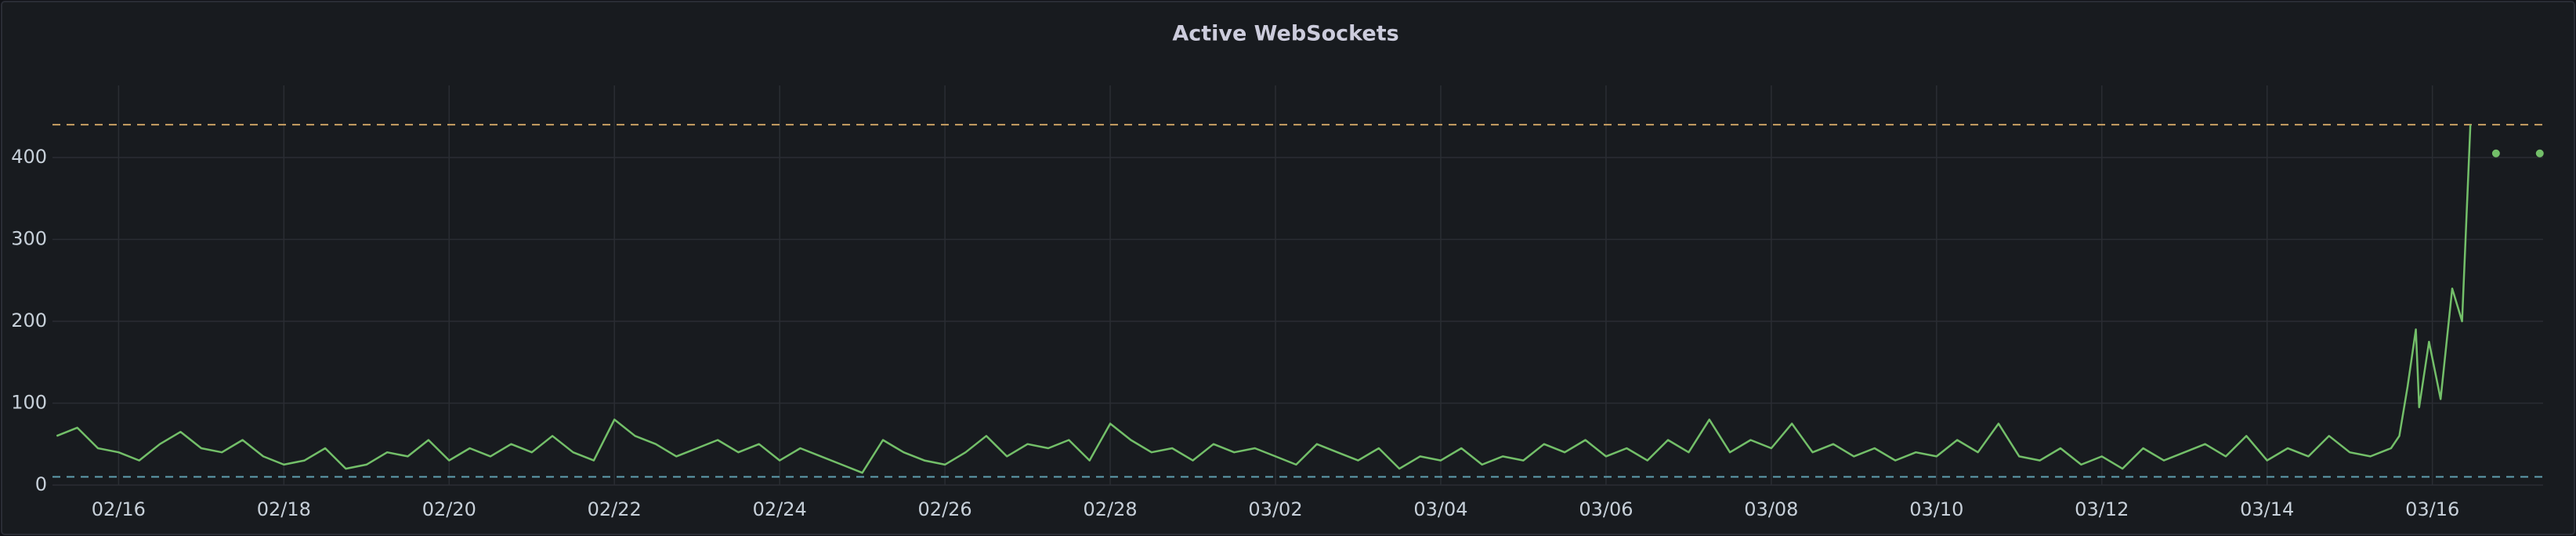 The width and height of the screenshot is (2576, 536). What do you see at coordinates (29, 402) in the screenshot?
I see `y-tick-label: 100` at bounding box center [29, 402].